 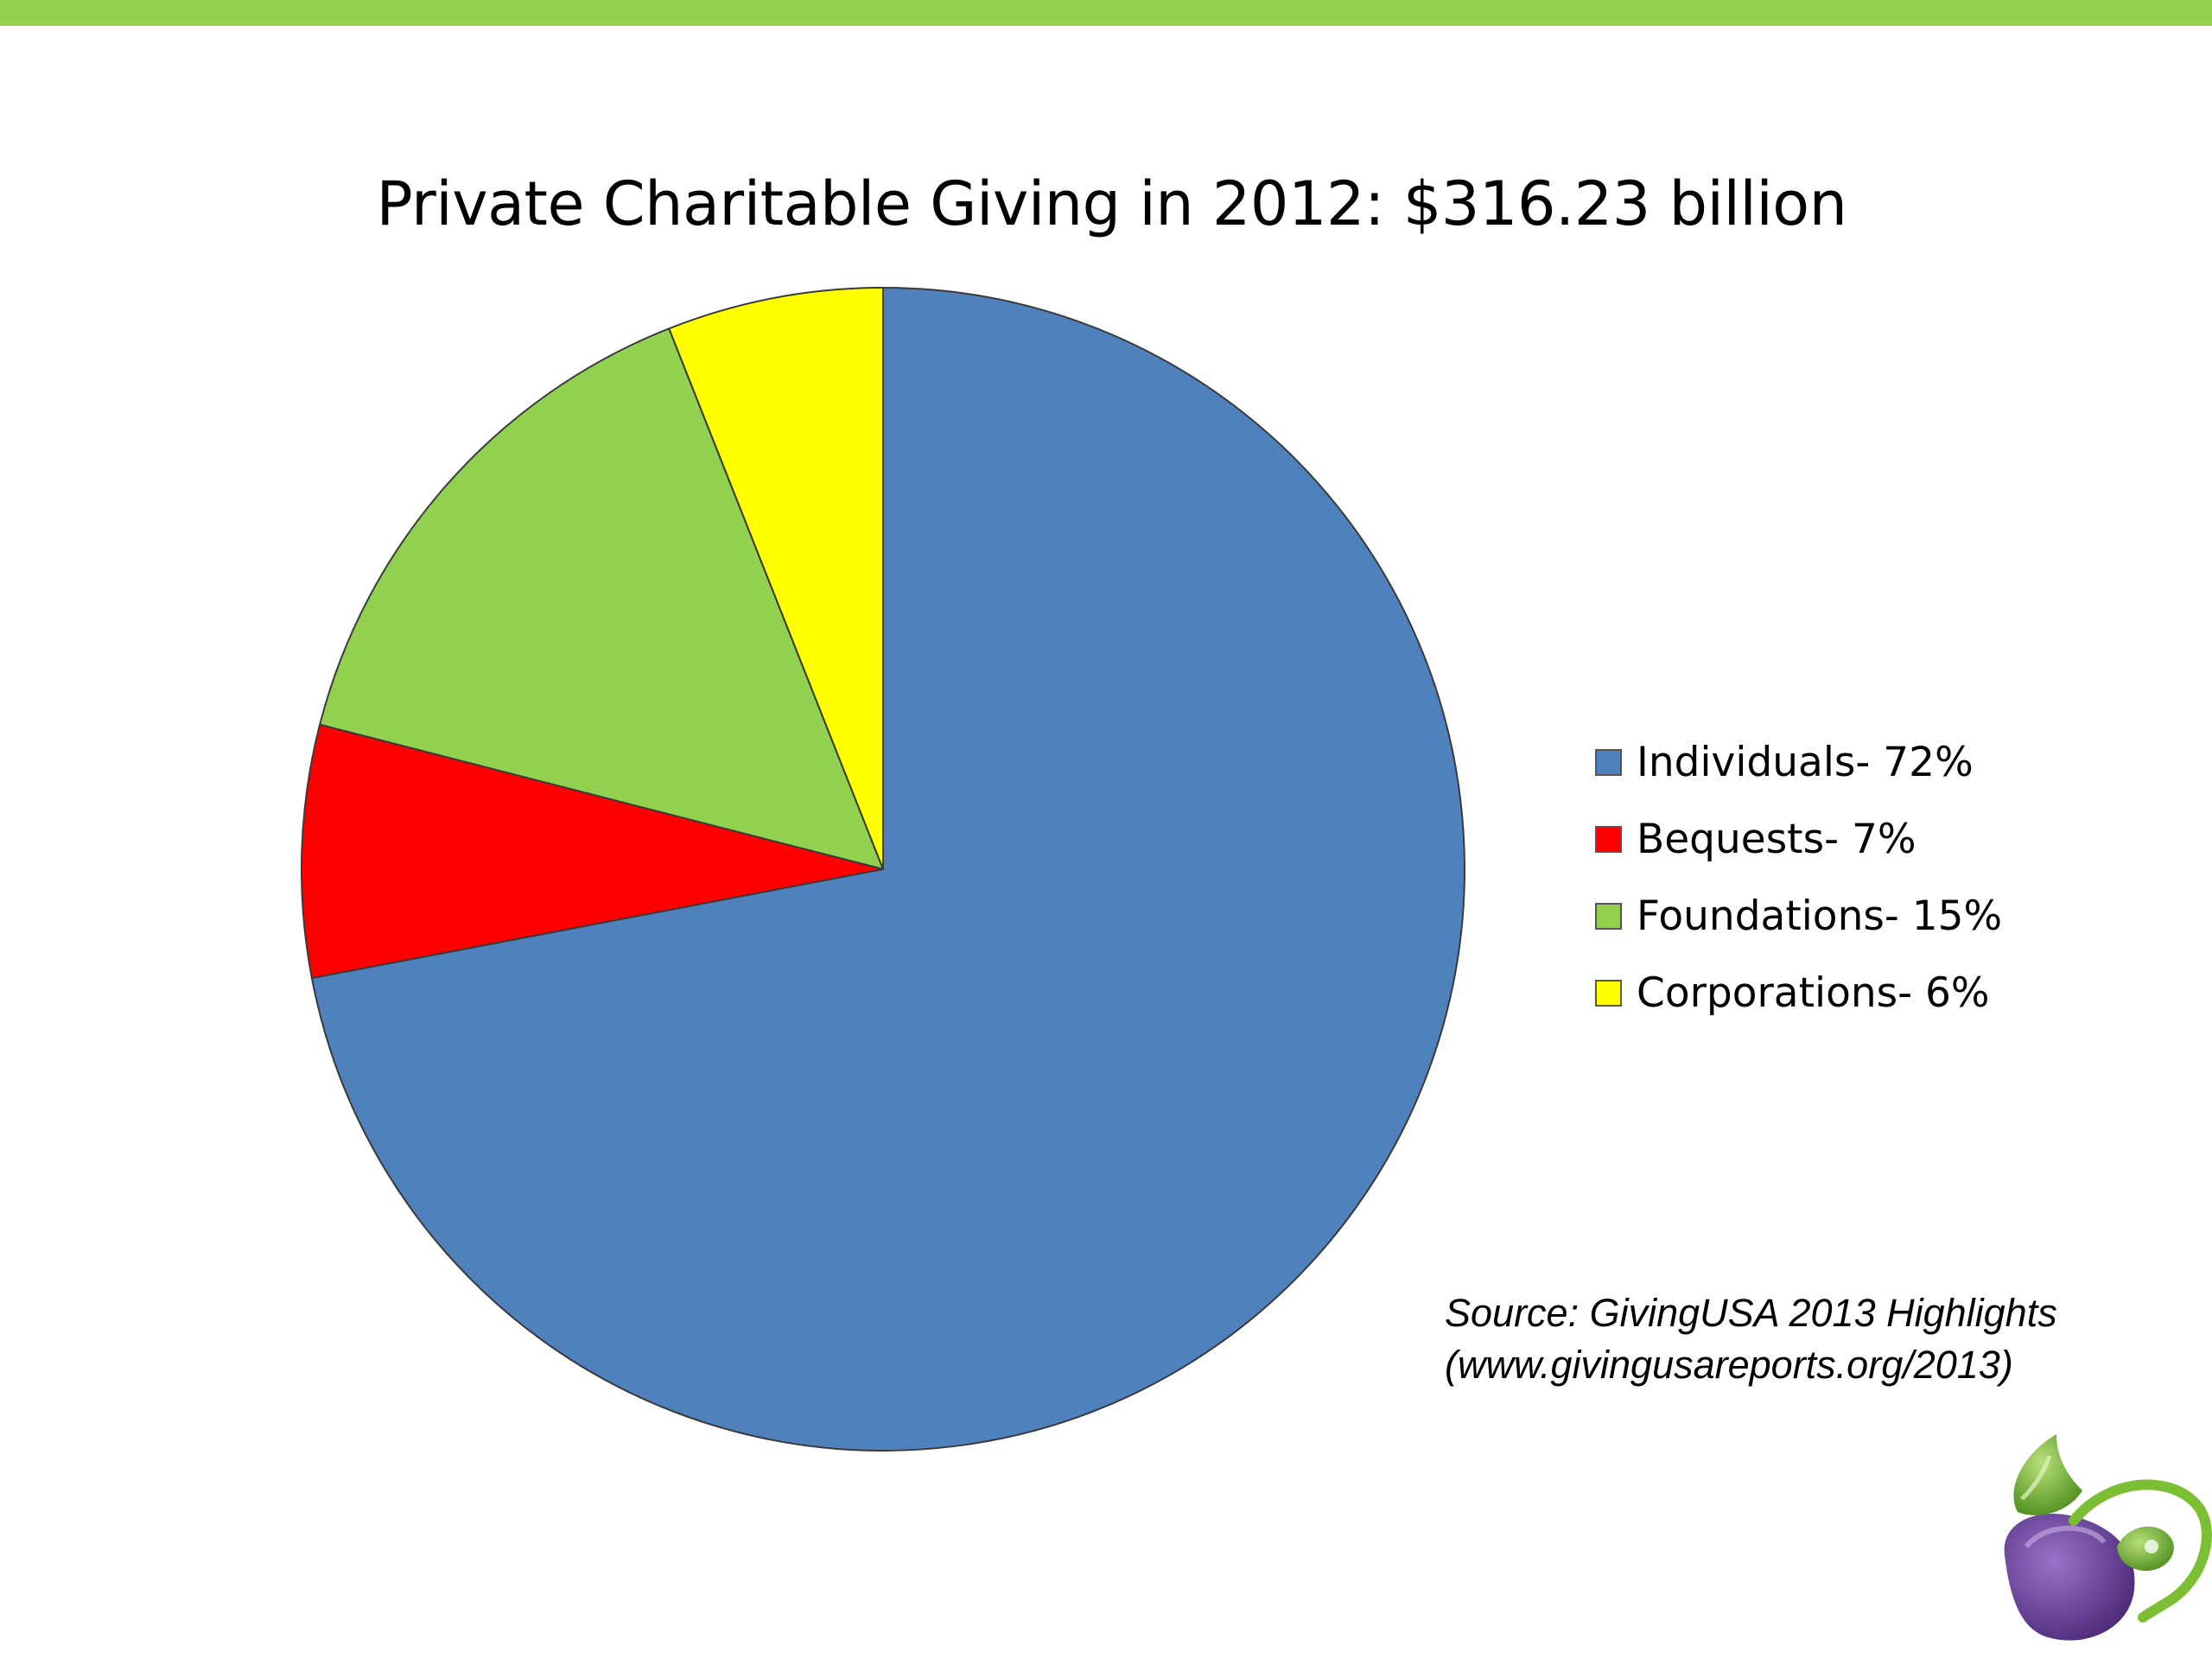 What do you see at coordinates (1776, 839) in the screenshot?
I see `legend-label-bequests: Bequests- 7%` at bounding box center [1776, 839].